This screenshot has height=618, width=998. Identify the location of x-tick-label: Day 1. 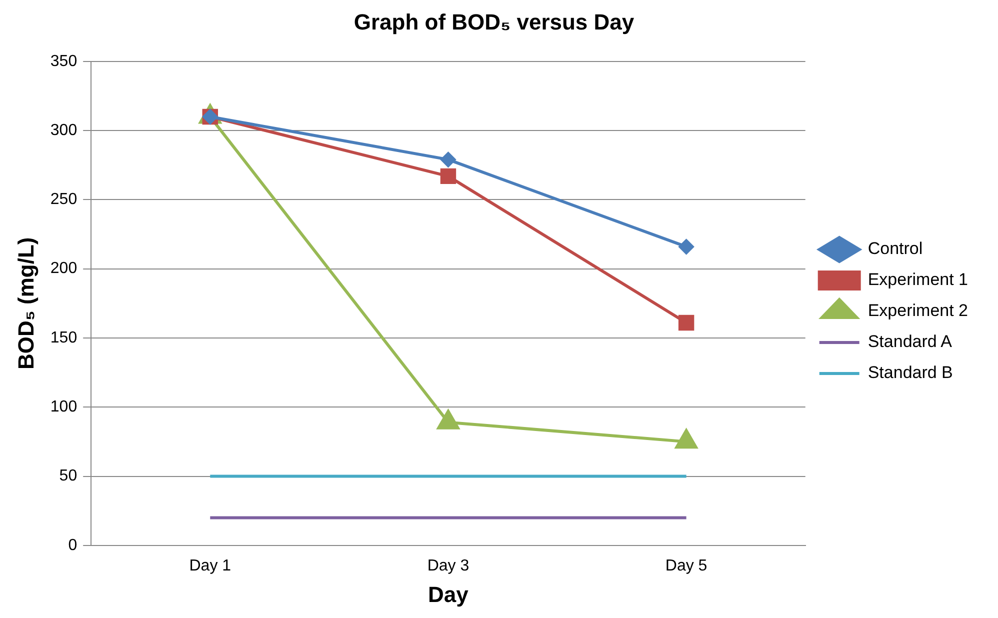
(210, 565).